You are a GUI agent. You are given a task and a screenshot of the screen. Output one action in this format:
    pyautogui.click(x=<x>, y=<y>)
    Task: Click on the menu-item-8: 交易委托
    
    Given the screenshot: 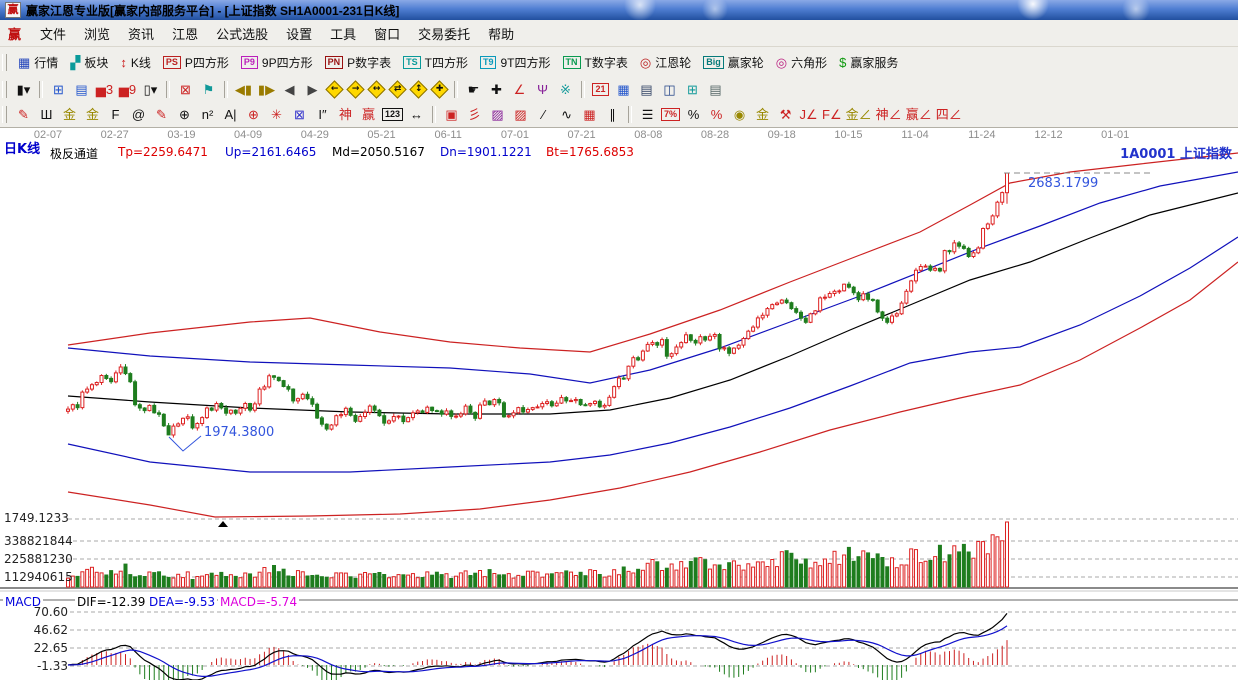 What is the action you would take?
    pyautogui.click(x=444, y=34)
    